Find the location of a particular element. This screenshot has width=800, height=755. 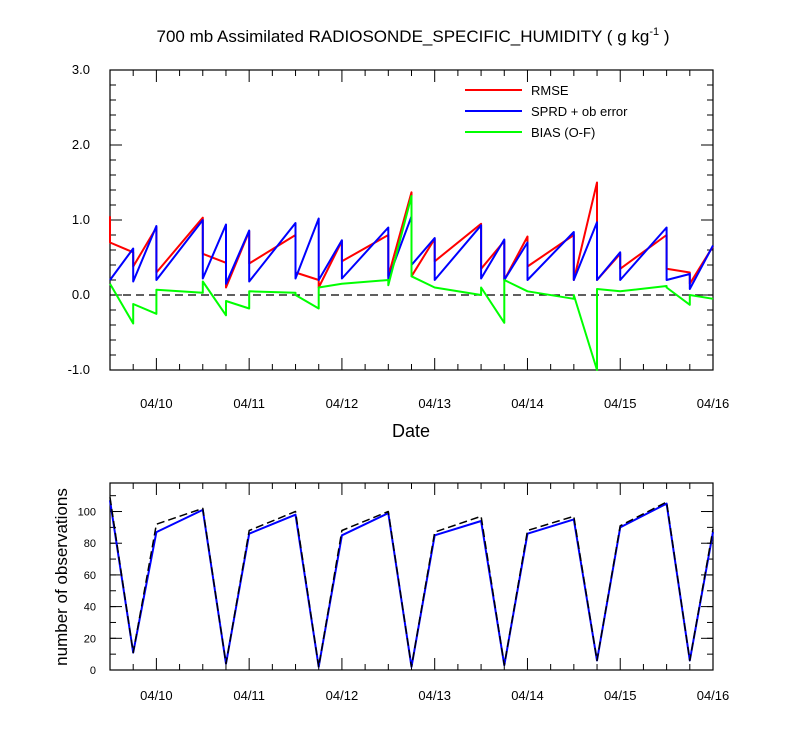

y-tick-label: 80 is located at coordinates (90, 544).